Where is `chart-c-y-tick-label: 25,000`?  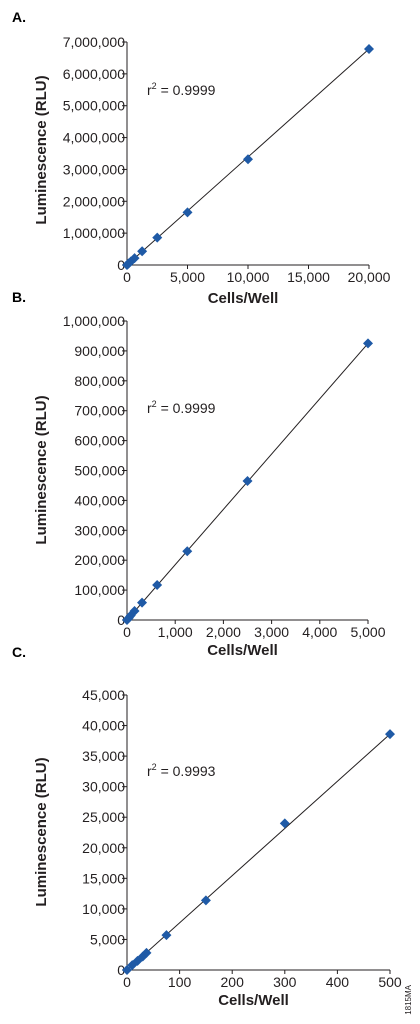
chart-c-y-tick-label: 25,000 is located at coordinates (103, 817).